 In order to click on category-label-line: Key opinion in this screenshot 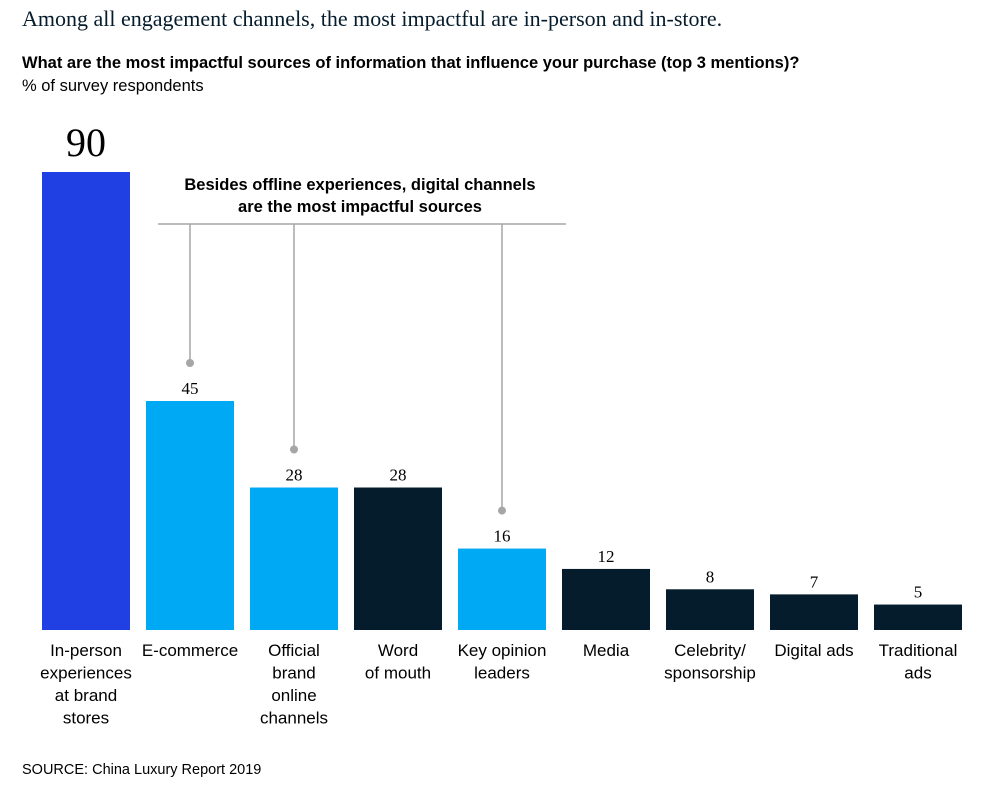, I will do `click(502, 650)`.